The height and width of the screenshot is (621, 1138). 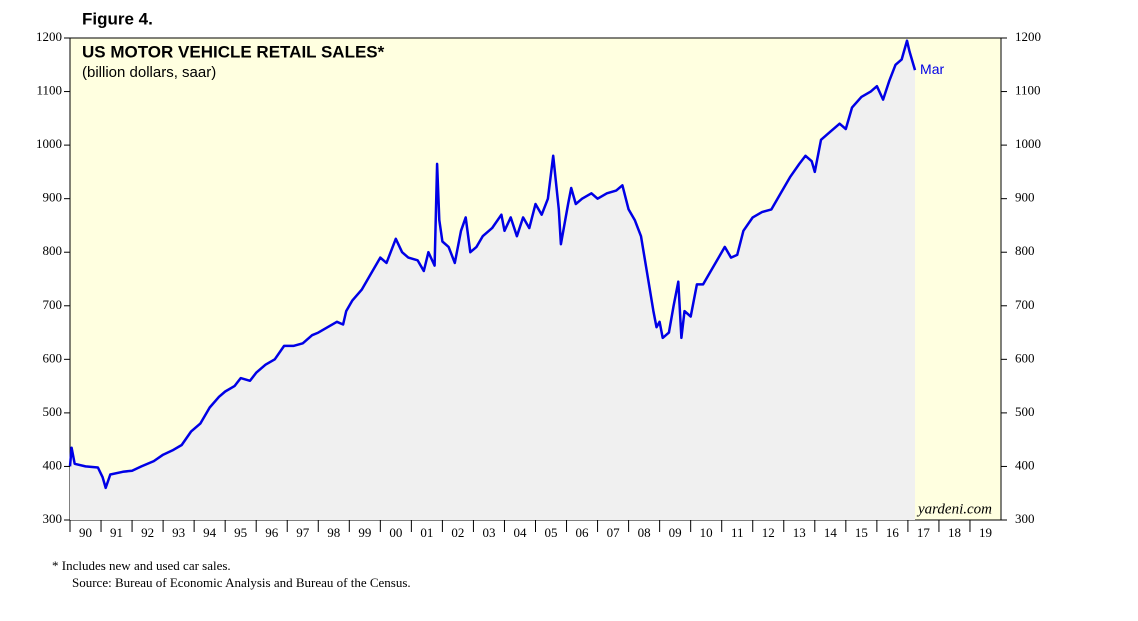 What do you see at coordinates (116, 532) in the screenshot?
I see `x-tick-label: 91` at bounding box center [116, 532].